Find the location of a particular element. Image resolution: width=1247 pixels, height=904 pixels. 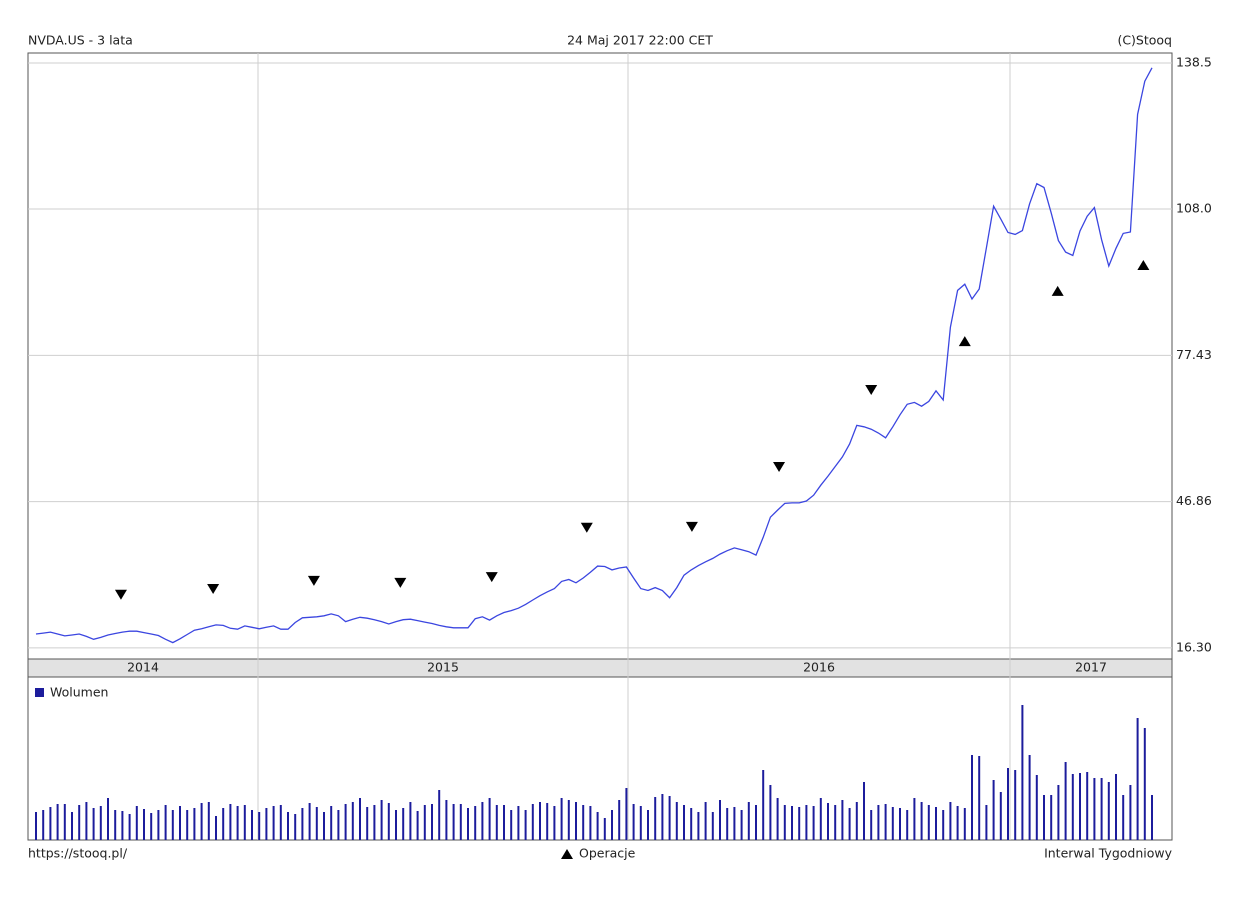

y-tick-label: 77.43 is located at coordinates (1194, 354).